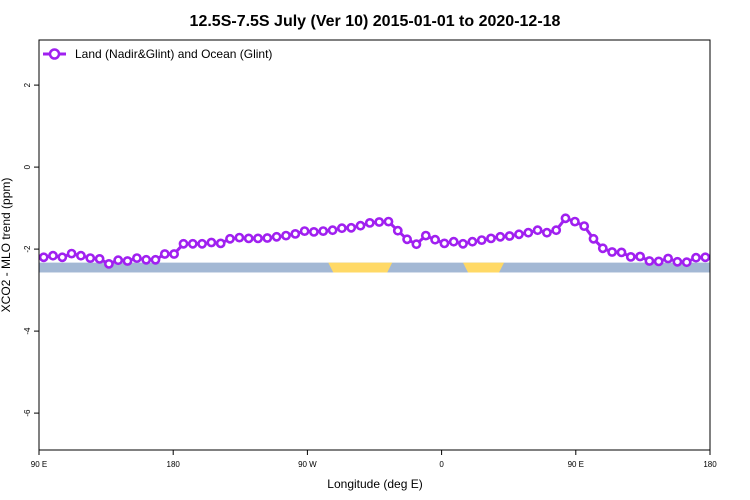 The image size is (750, 500). I want to click on y-tick-label-0: 2, so click(27, 84).